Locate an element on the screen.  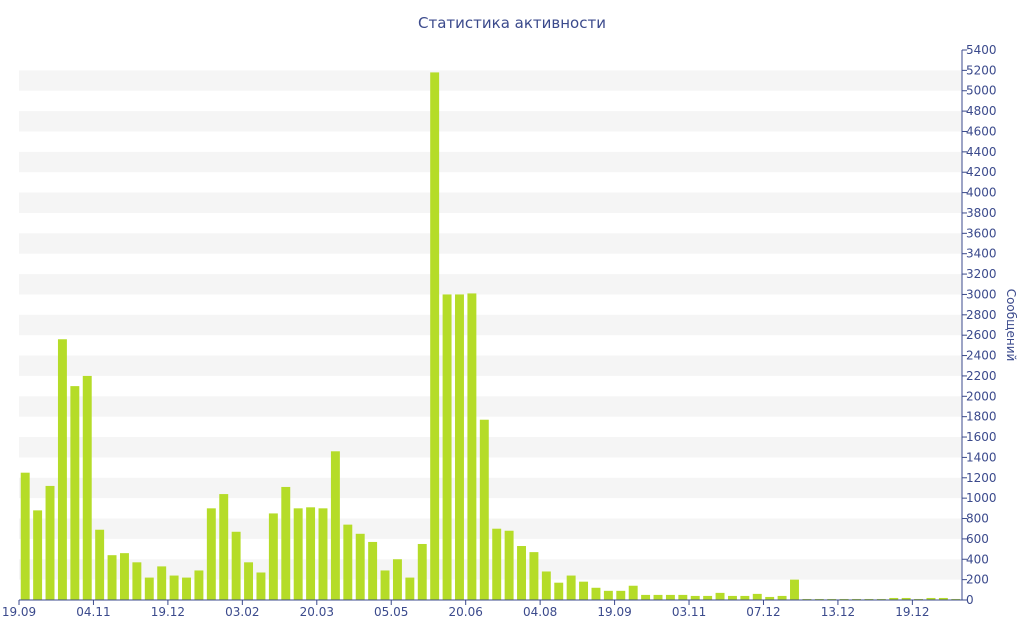
chart-title: Статистика активности is located at coordinates (512, 23).